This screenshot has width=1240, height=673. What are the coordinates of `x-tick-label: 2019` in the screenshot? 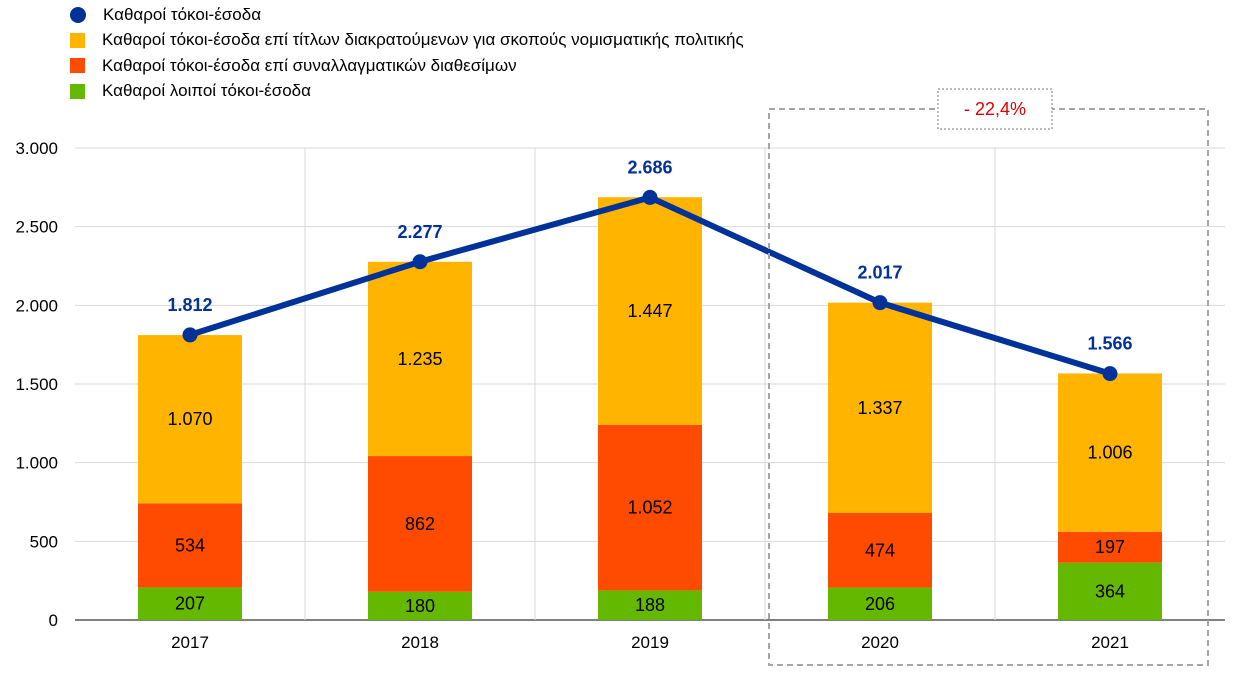 It's located at (650, 642).